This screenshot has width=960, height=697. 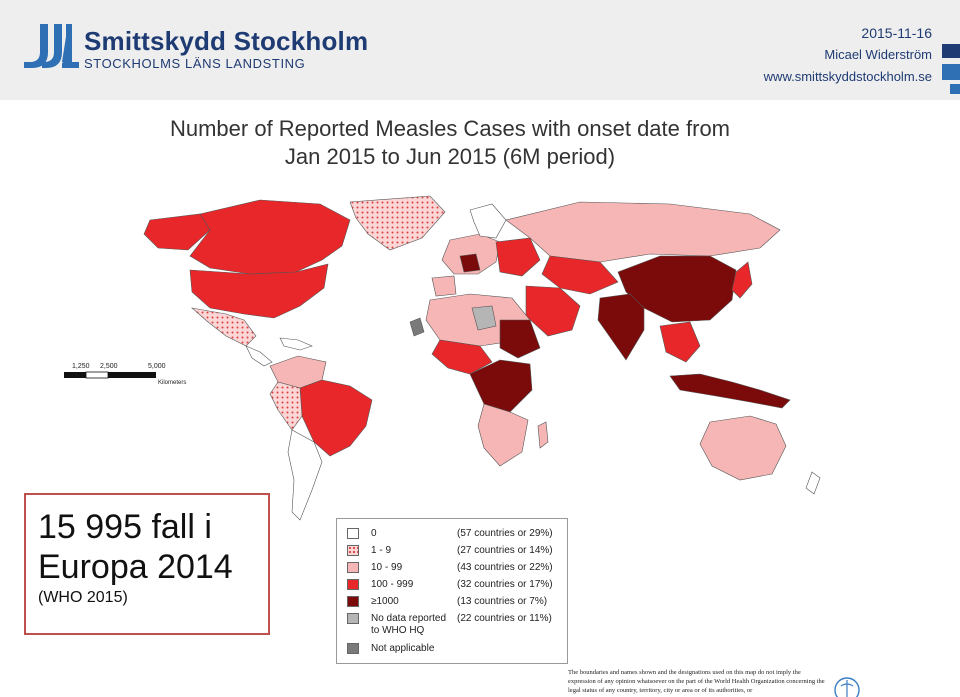 What do you see at coordinates (847, 687) in the screenshot?
I see `who-emblem-icon` at bounding box center [847, 687].